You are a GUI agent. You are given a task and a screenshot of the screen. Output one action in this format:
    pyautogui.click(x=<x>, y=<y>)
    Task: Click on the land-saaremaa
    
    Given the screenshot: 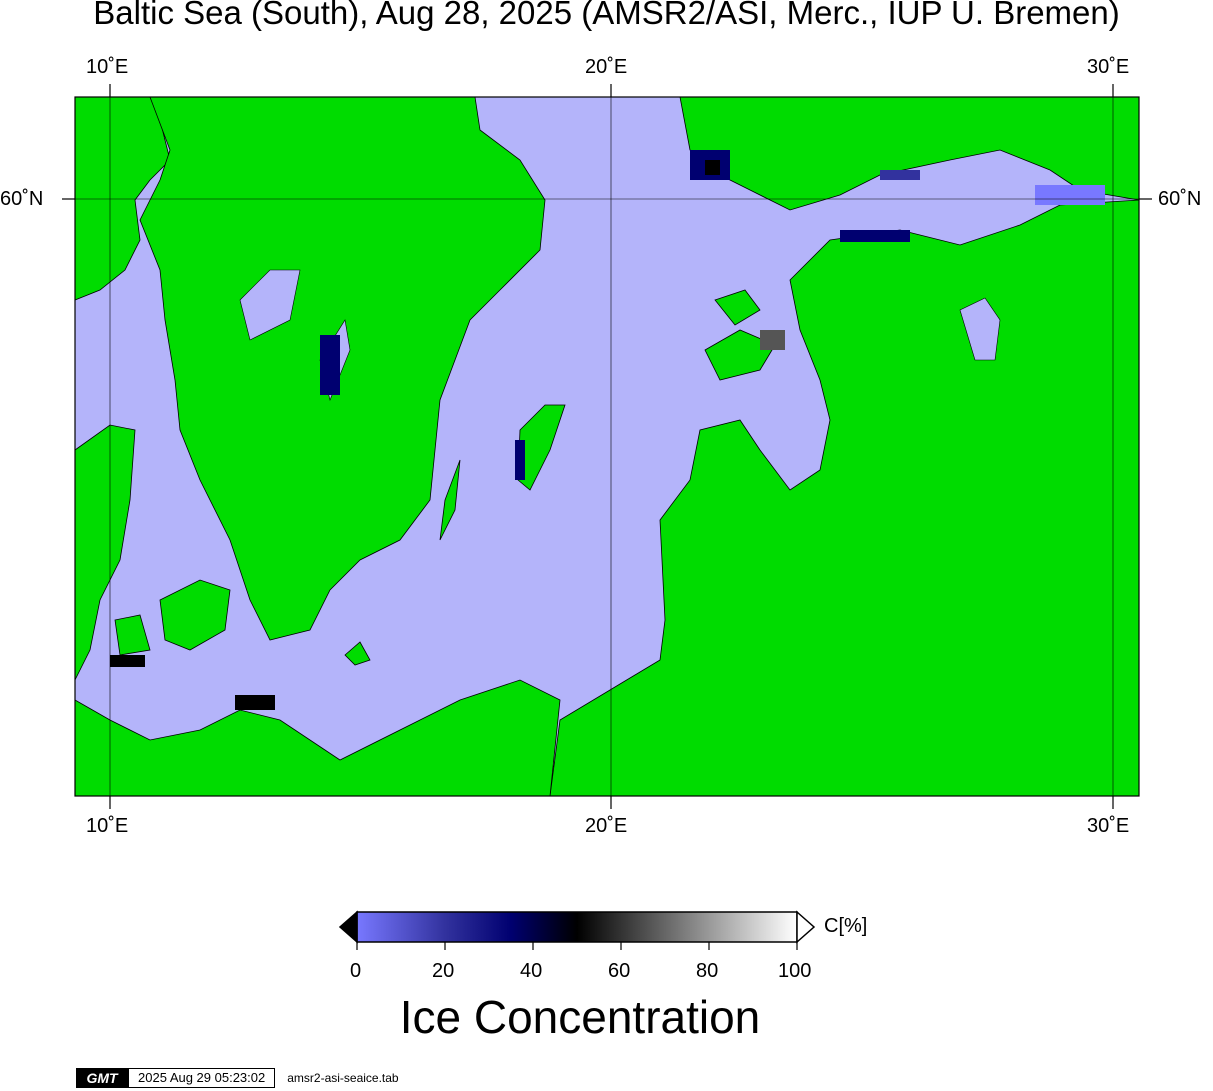 What is the action you would take?
    pyautogui.click(x=740, y=355)
    